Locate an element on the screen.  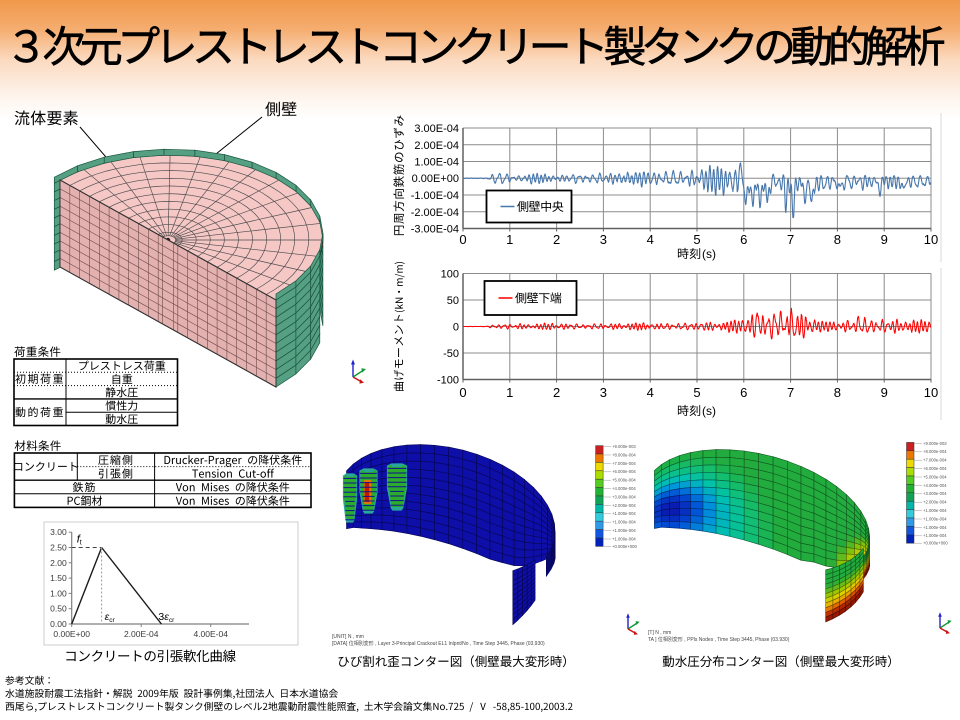
svg-text: 2.00 is located at coordinates (58, 563).